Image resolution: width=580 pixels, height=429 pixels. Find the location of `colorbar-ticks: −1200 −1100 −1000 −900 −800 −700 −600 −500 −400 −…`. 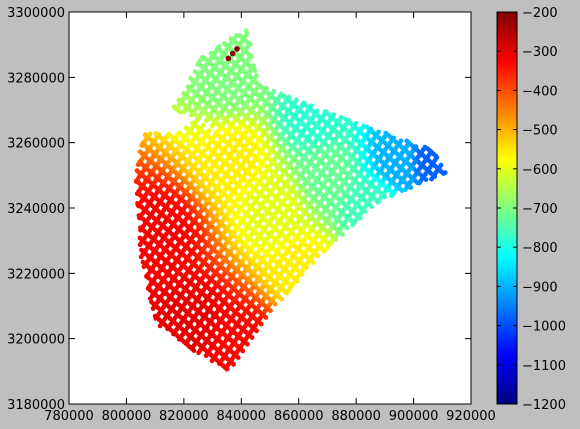

colorbar-ticks: −1200 −1100 −1000 −900 −800 −700 −600 −500 −400 −… is located at coordinates (531, 209).